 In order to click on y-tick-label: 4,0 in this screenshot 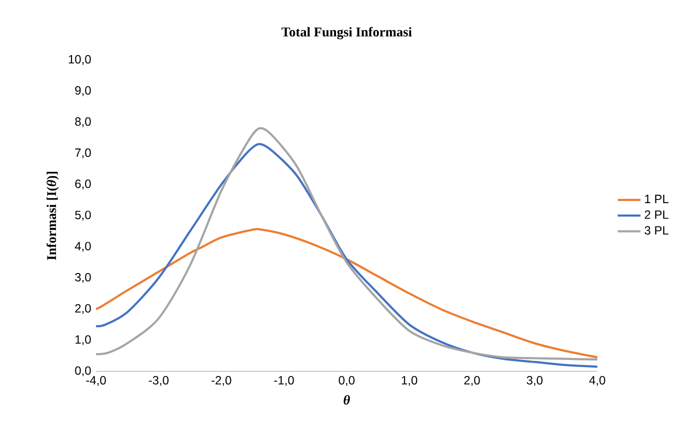, I will do `click(82, 247)`.